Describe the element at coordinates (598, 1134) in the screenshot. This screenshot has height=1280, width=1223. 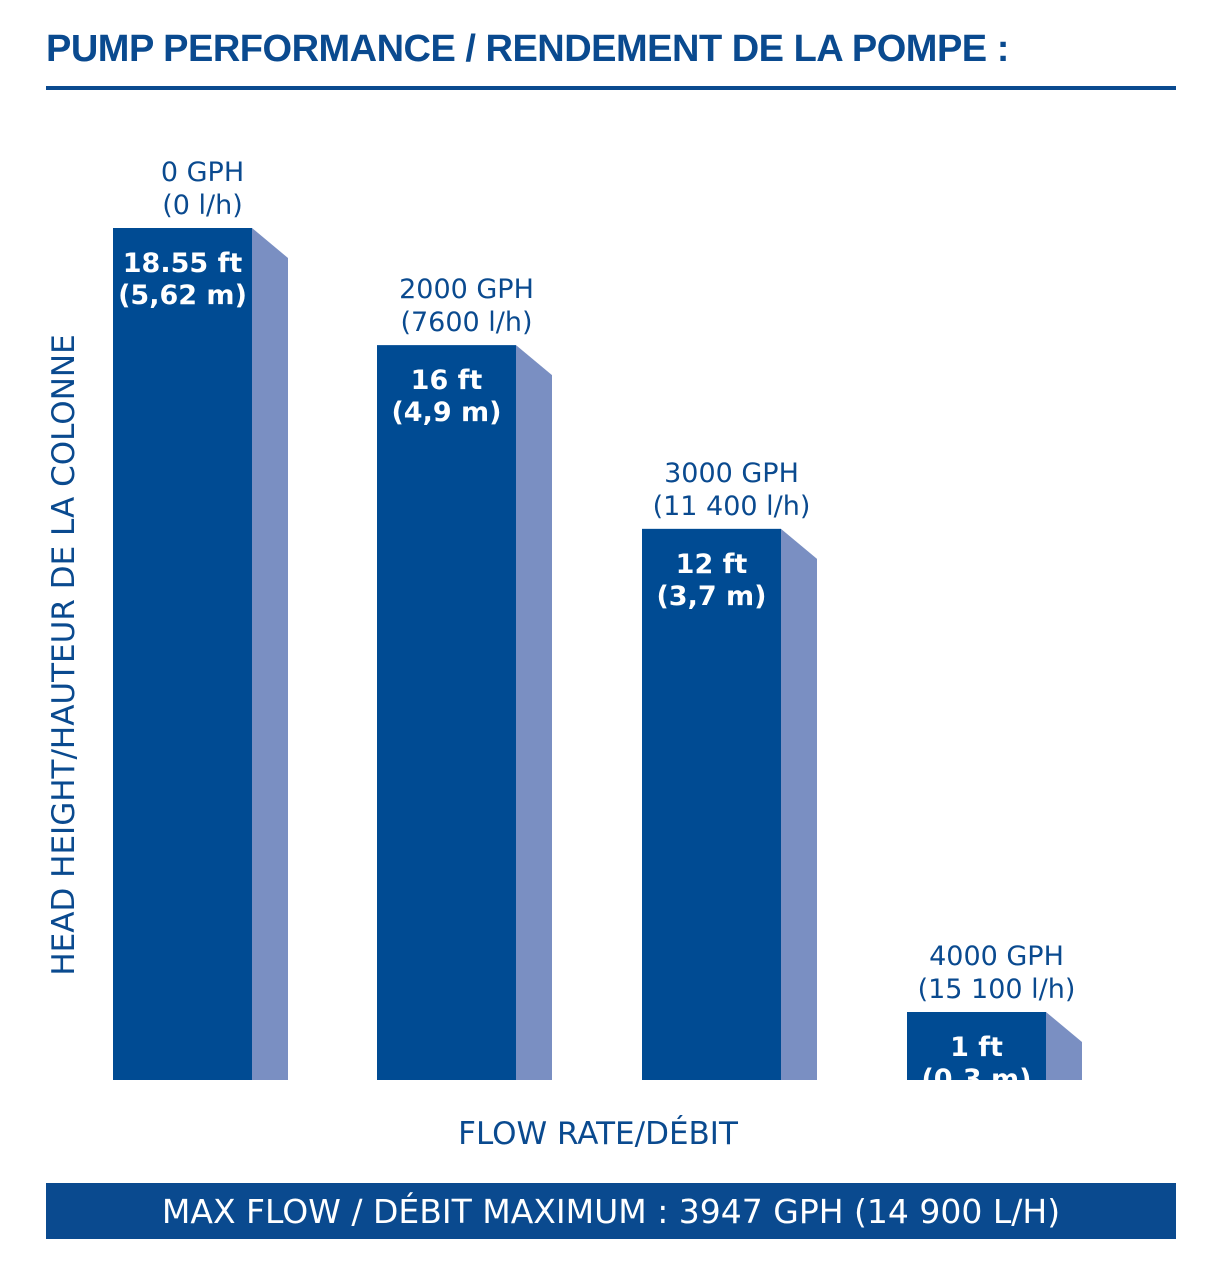
I see `x-axis-label: FLOW RATE/DÉBIT` at that location.